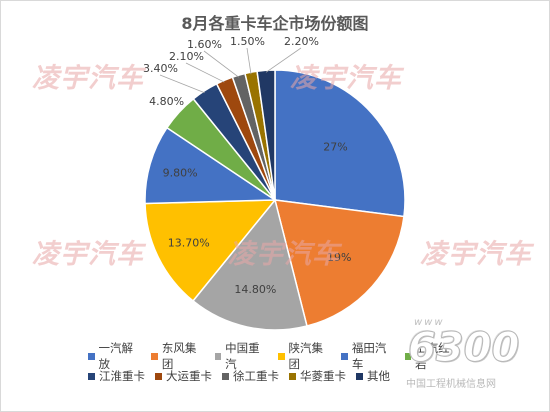  Describe the element at coordinates (247, 41) in the screenshot. I see `data-label-10: 1.50%` at that location.